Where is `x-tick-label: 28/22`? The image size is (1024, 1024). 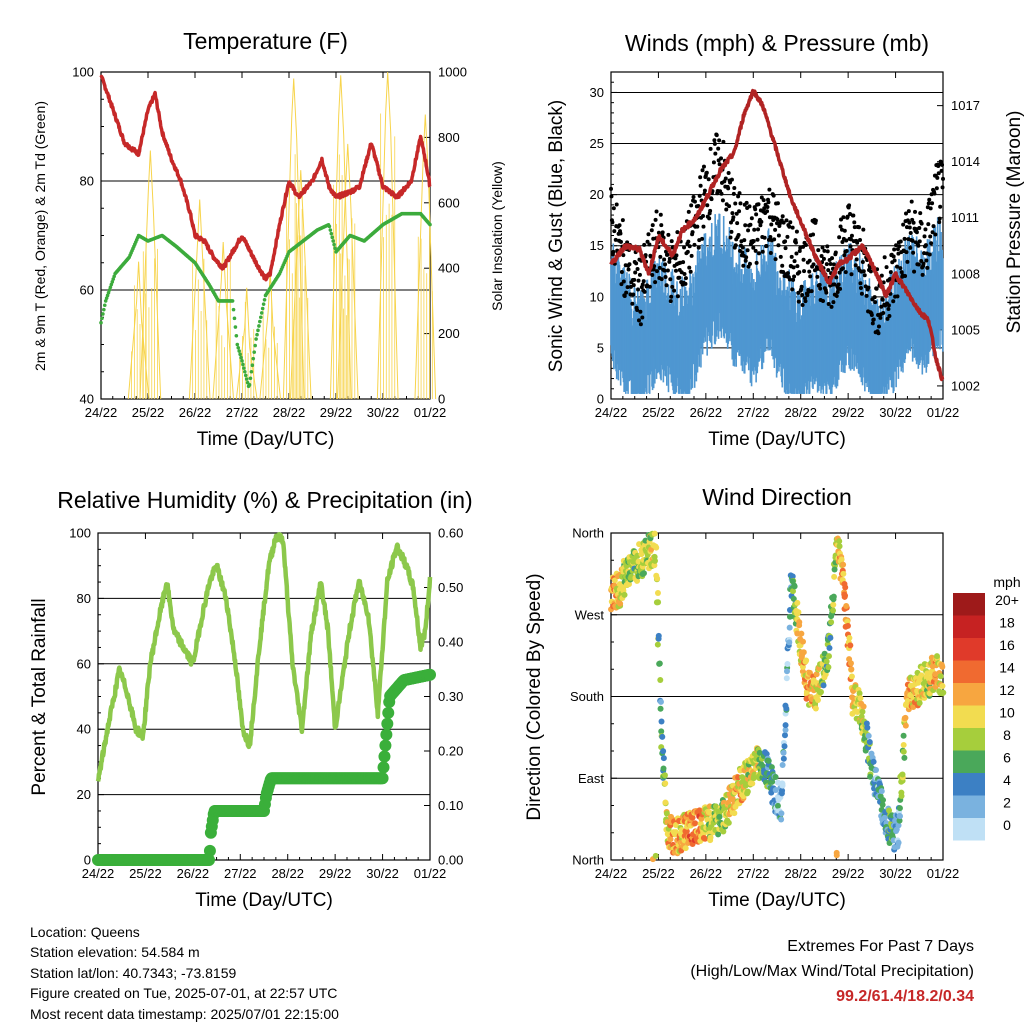
x-tick-label: 28/22 is located at coordinates (800, 412).